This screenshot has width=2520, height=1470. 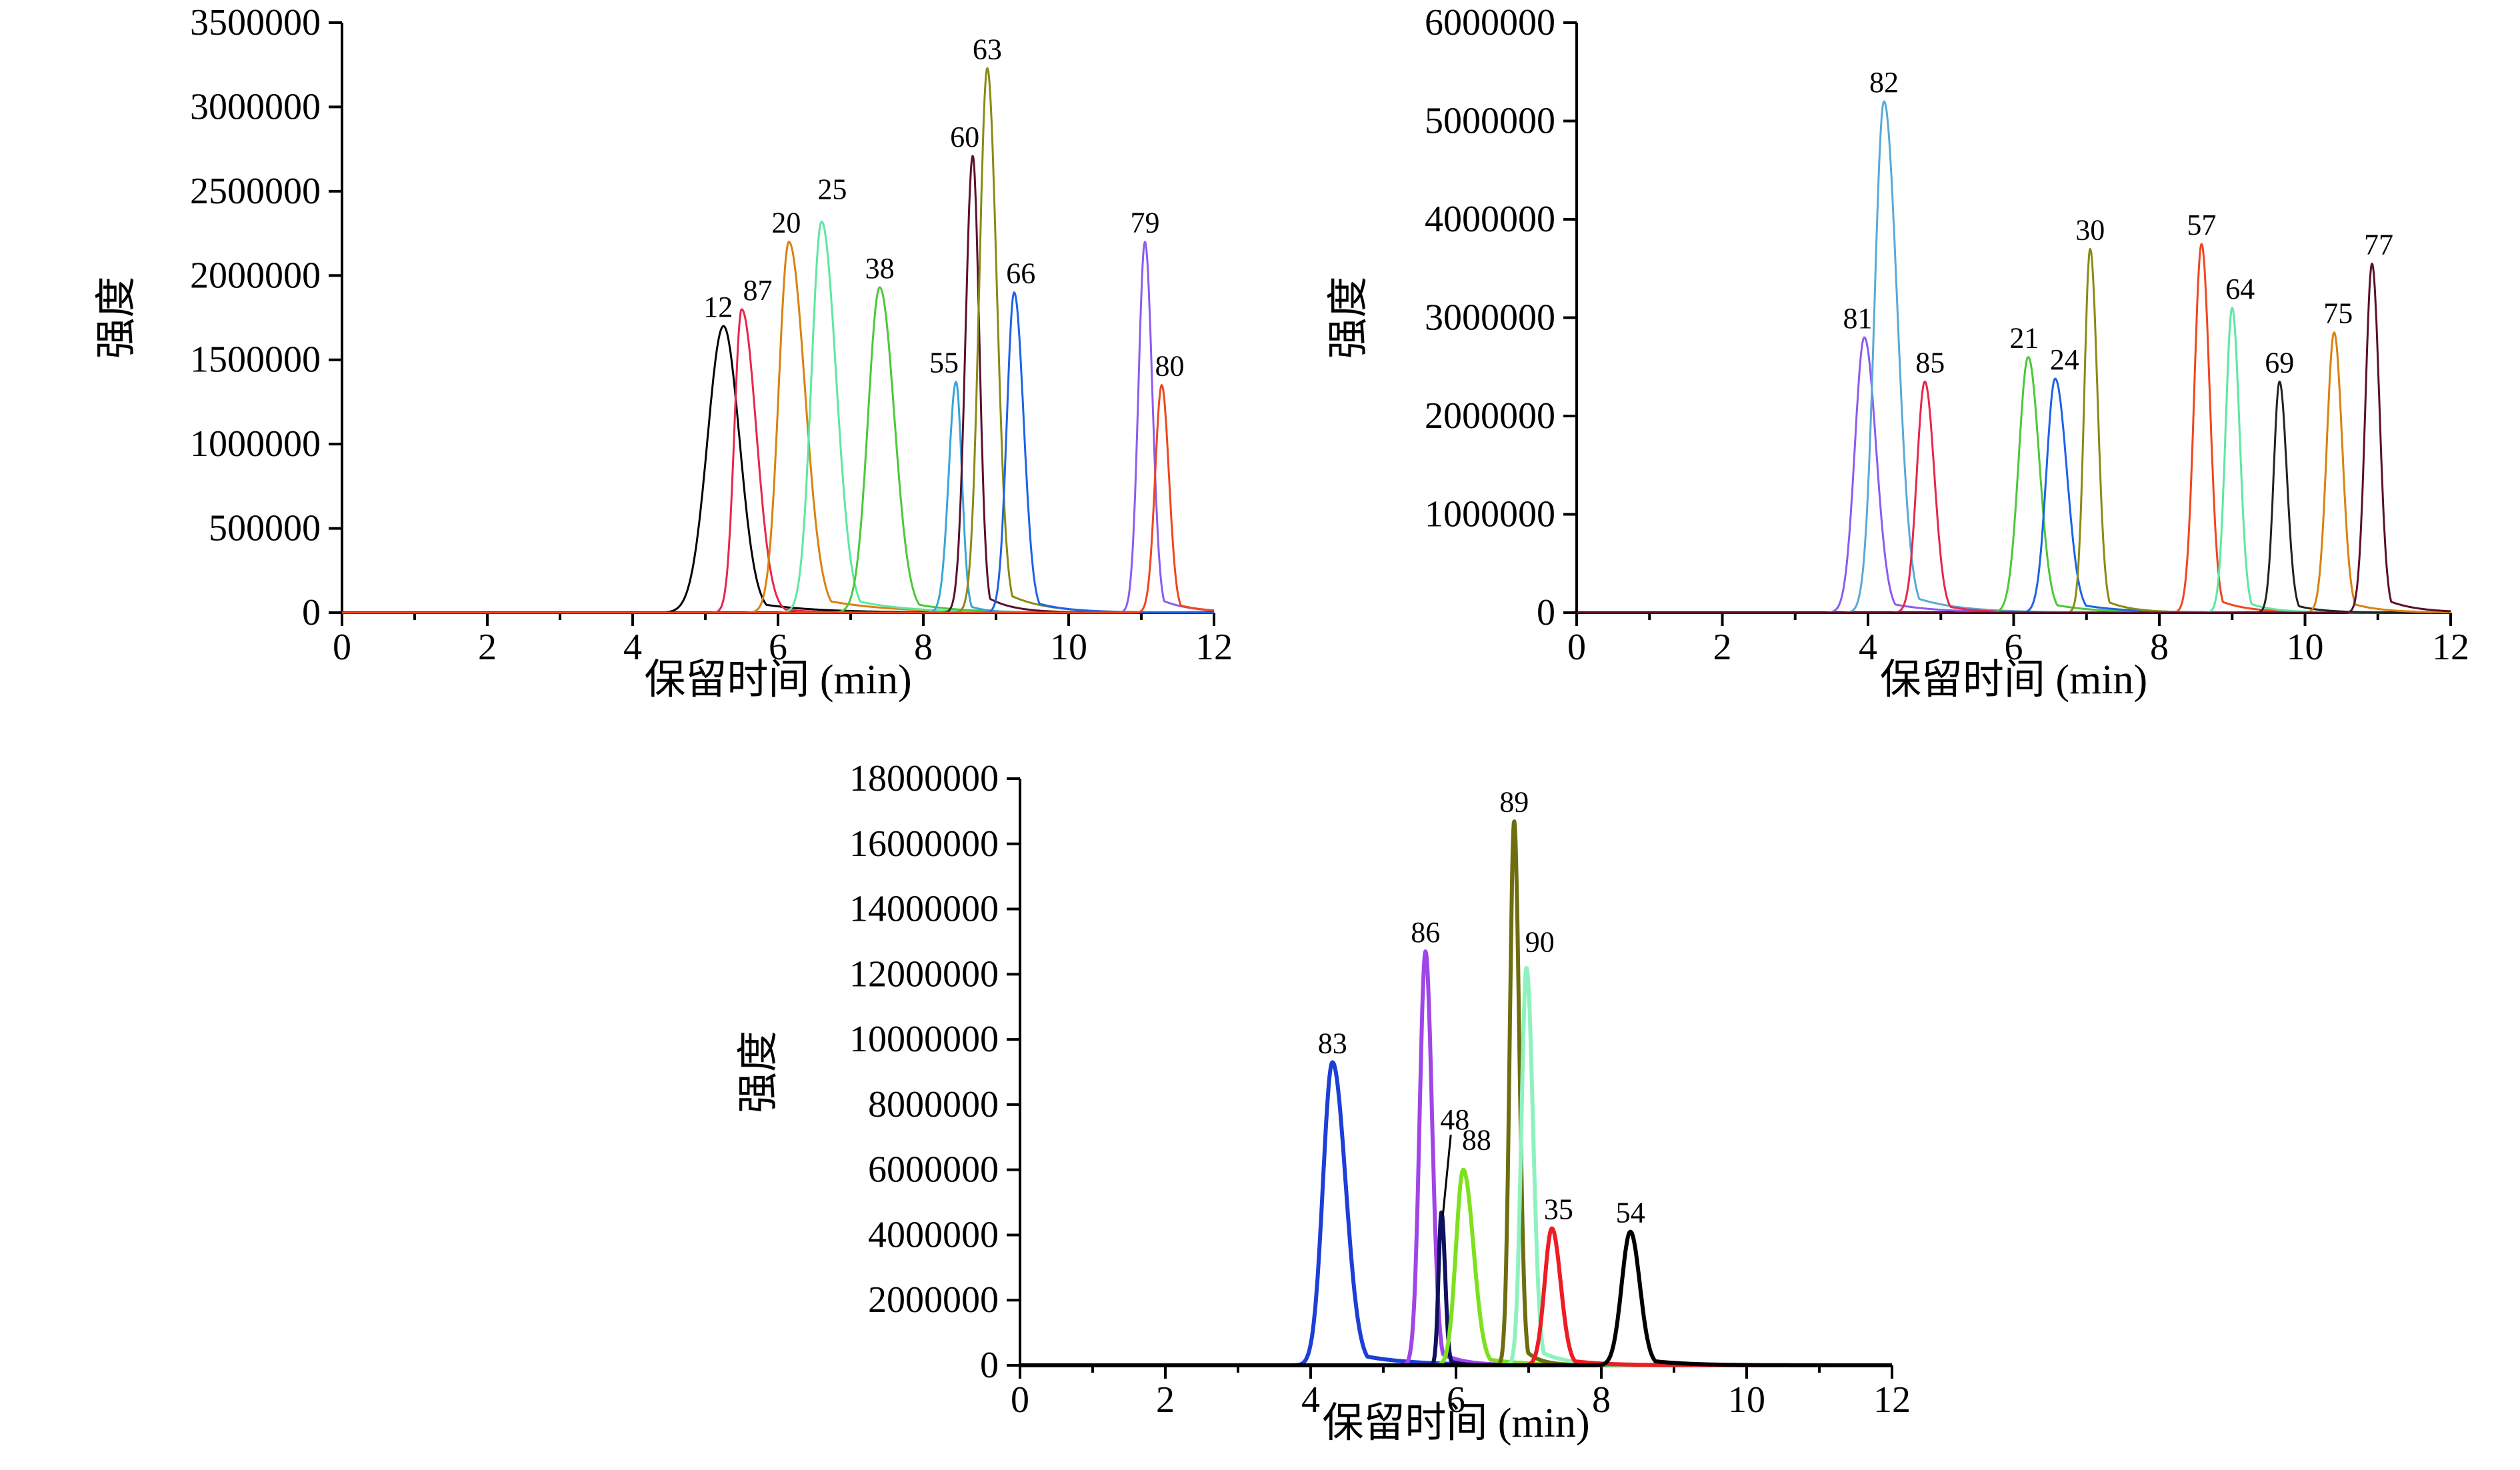 What do you see at coordinates (255, 360) in the screenshot?
I see `y-tick-label: 1500000` at bounding box center [255, 360].